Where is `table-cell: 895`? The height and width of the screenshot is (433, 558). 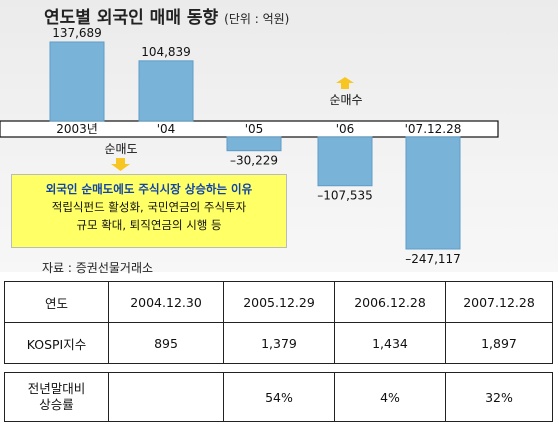 table-cell: 895 is located at coordinates (166, 343).